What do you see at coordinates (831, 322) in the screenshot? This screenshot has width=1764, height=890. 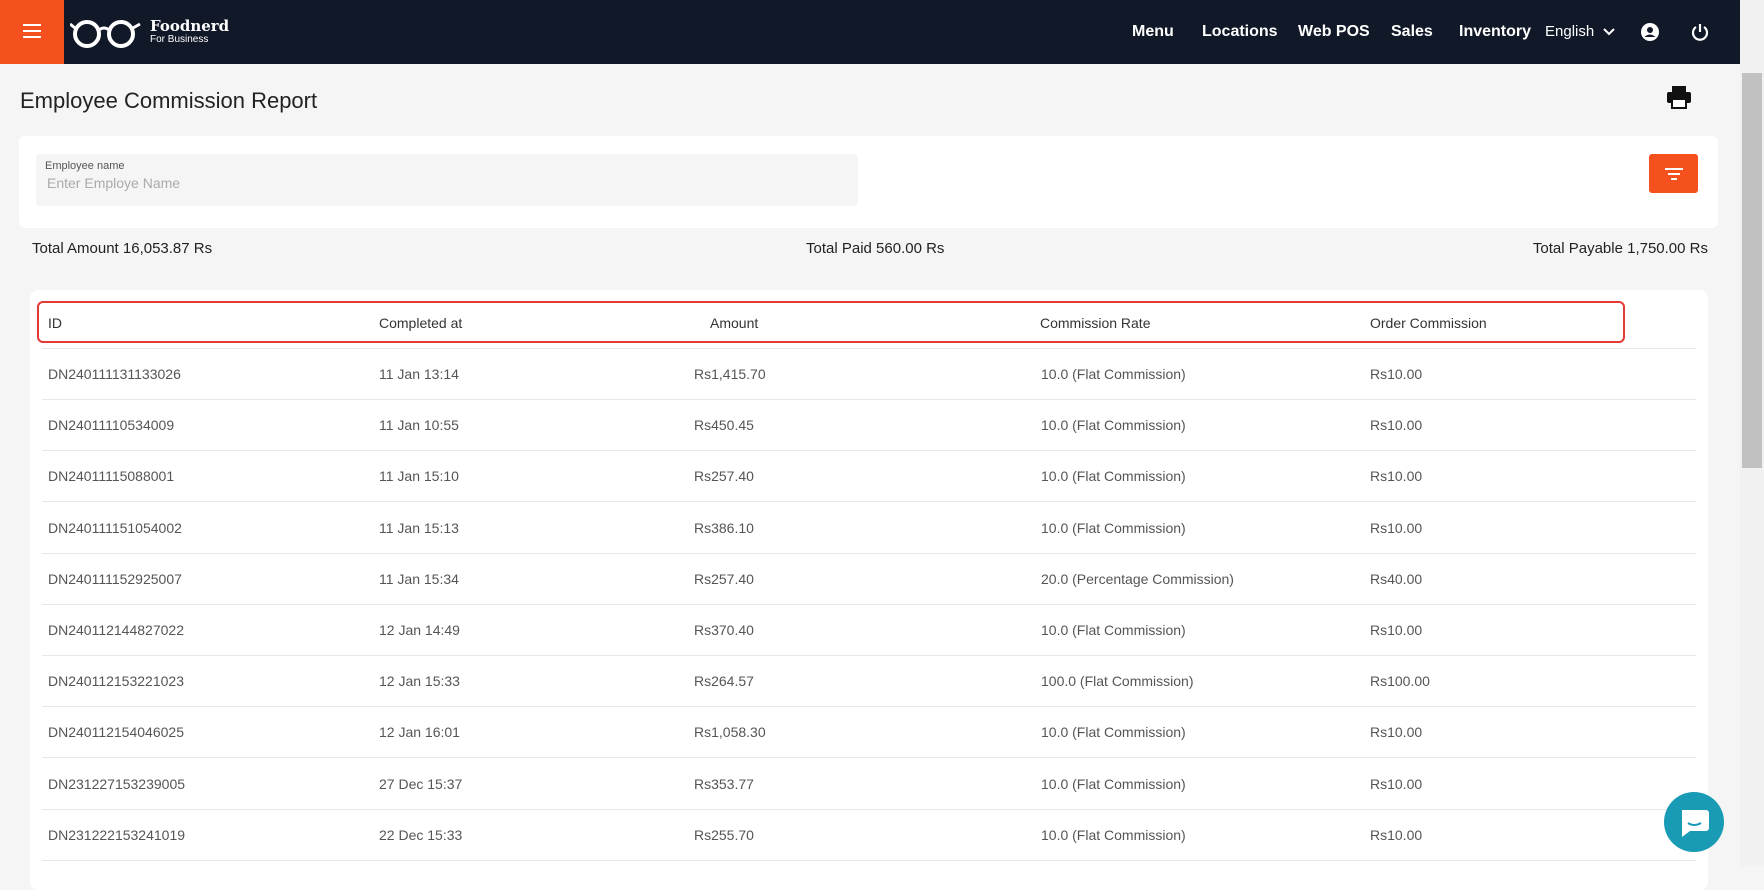 I see `header-highlight` at bounding box center [831, 322].